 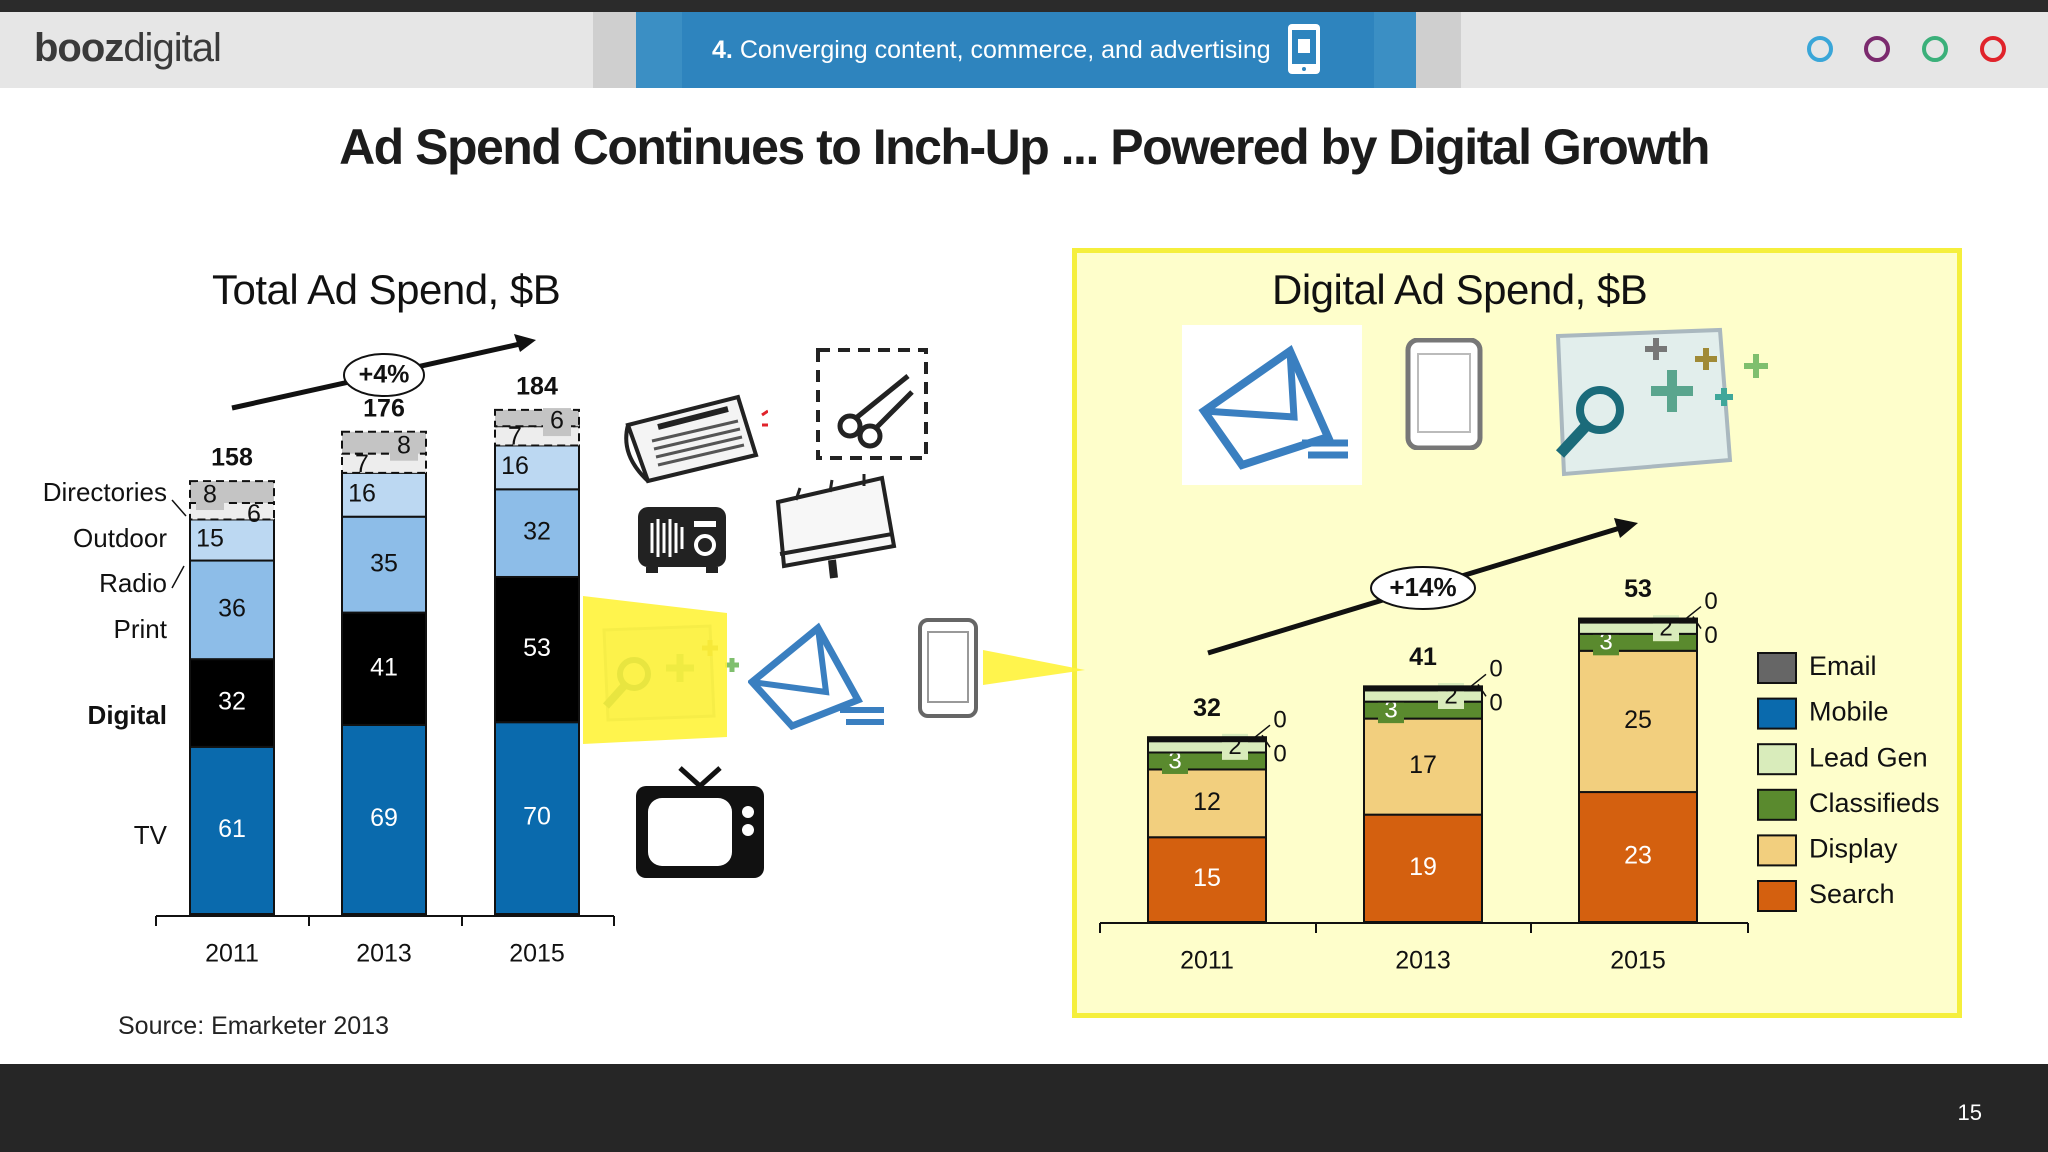 I want to click on source-note: Source: Emarketer 2013, so click(x=253, y=1026).